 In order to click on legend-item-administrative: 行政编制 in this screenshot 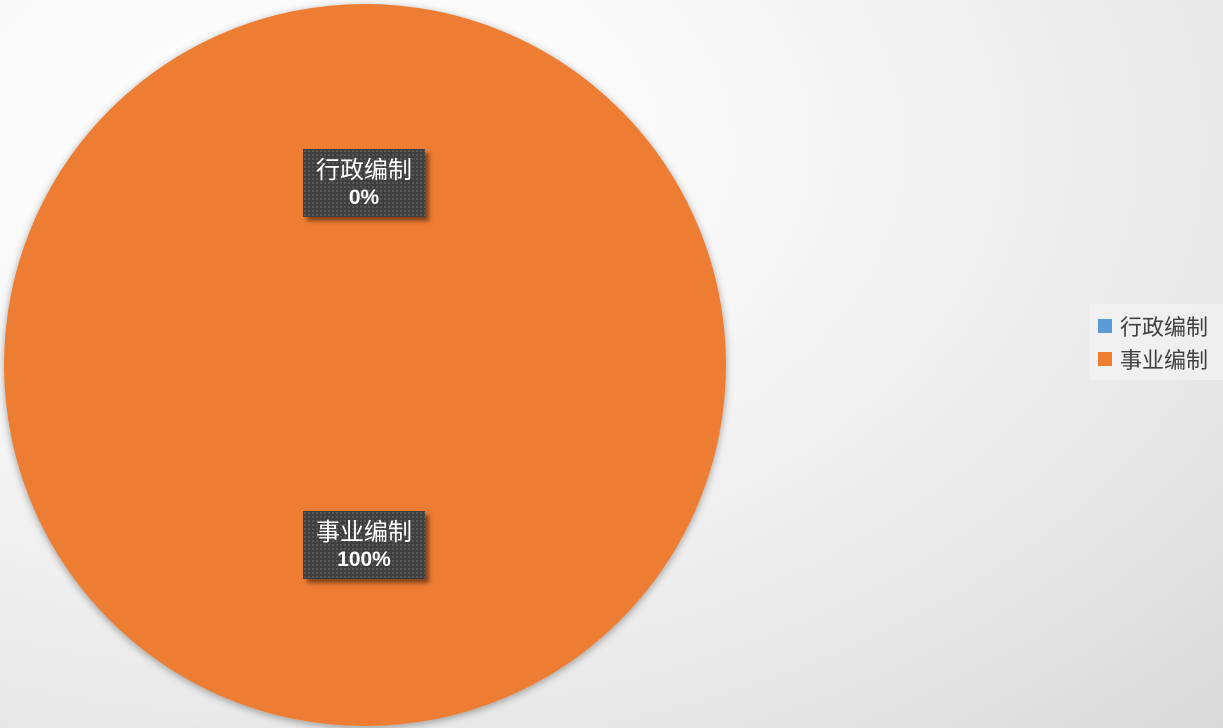, I will do `click(1160, 325)`.